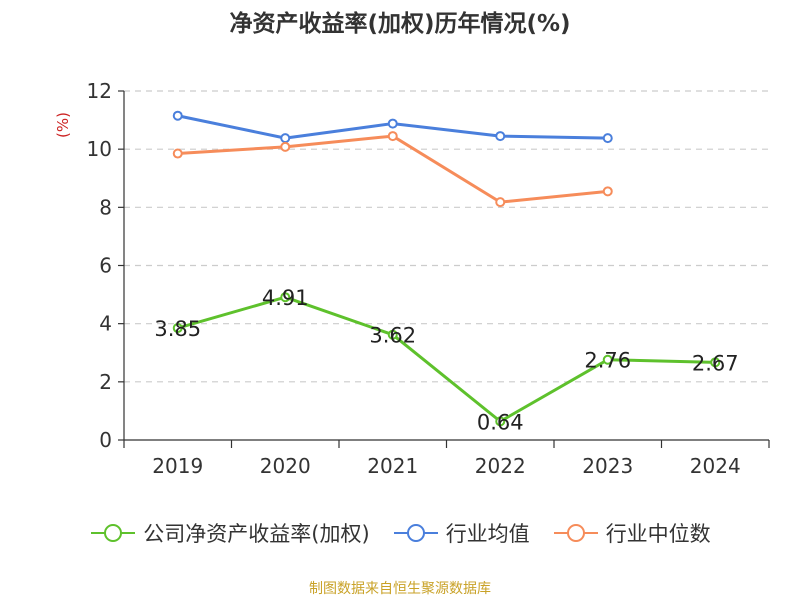 This screenshot has height=600, width=800. I want to click on y-tick-label: 4, so click(105, 324).